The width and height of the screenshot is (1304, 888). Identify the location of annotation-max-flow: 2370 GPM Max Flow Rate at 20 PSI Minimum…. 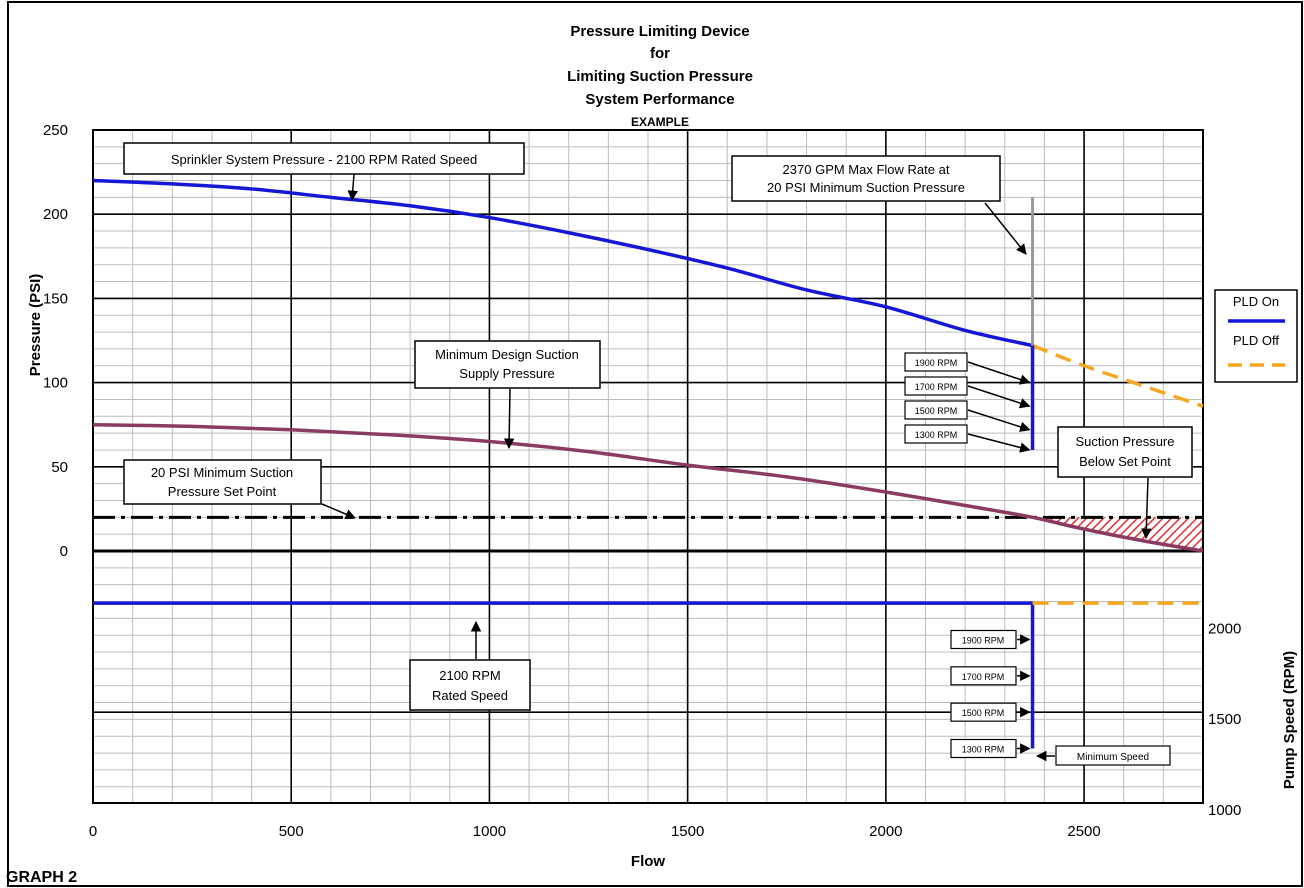
(879, 205).